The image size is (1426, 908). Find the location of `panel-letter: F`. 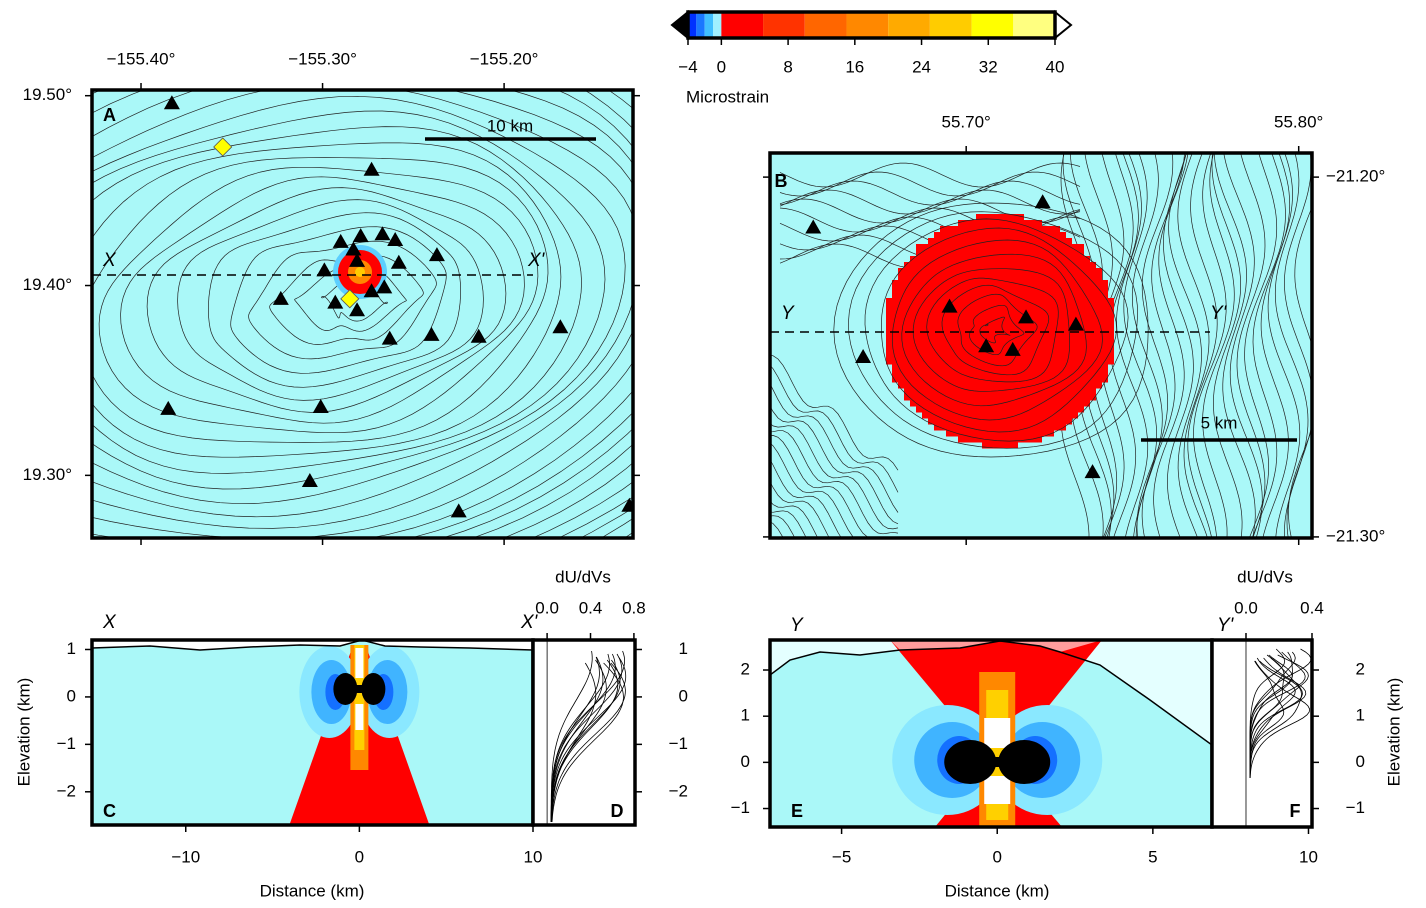

panel-letter: F is located at coordinates (1295, 811).